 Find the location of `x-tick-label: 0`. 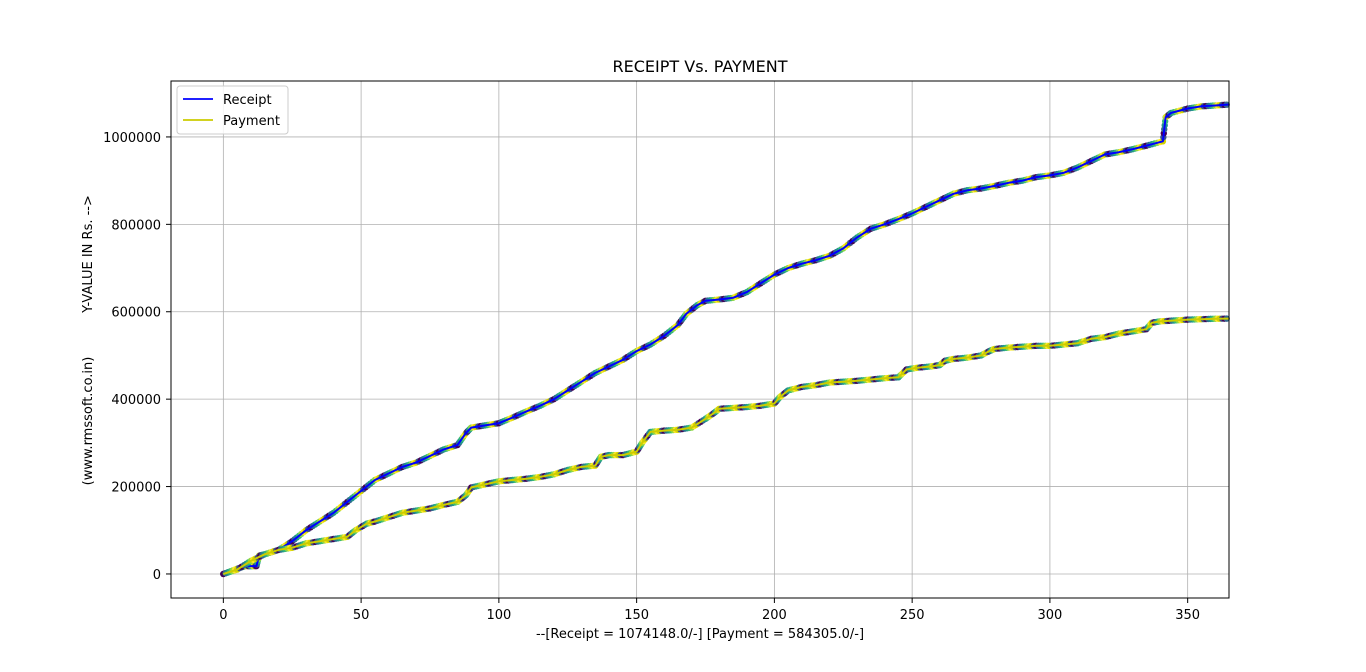

x-tick-label: 0 is located at coordinates (223, 615).